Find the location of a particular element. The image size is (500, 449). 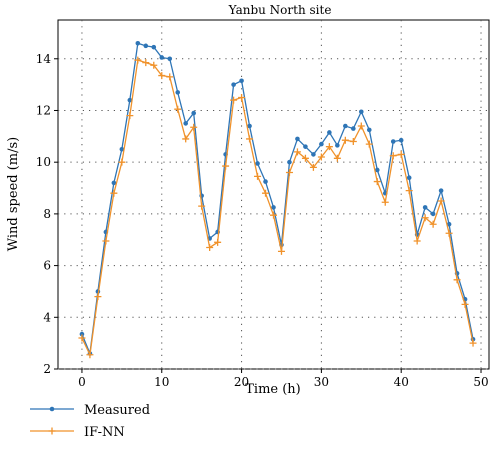

x-tick-label: 50 is located at coordinates (480, 382).